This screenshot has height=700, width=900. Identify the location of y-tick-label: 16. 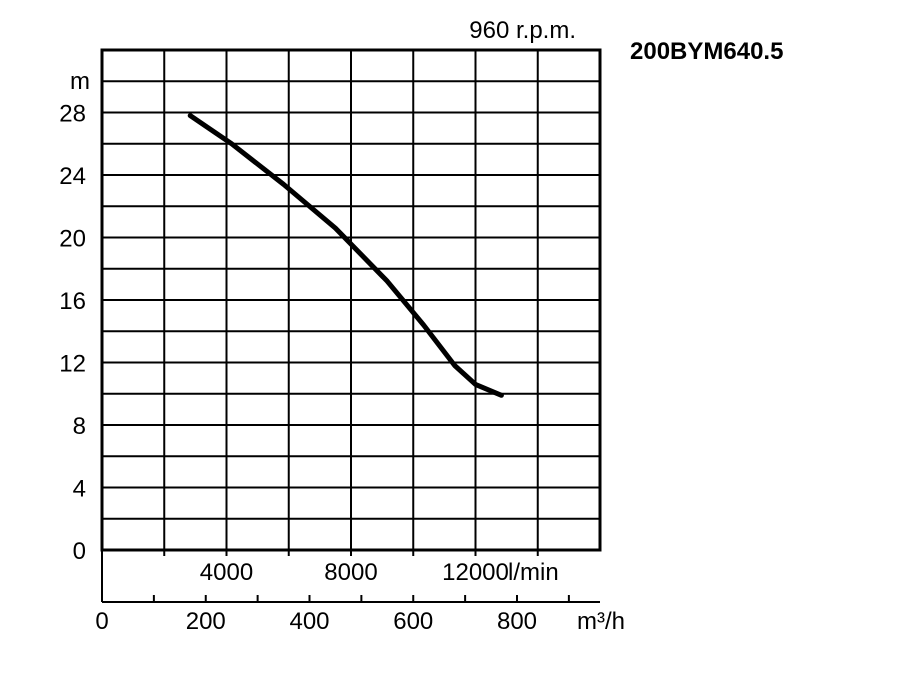
(72, 301).